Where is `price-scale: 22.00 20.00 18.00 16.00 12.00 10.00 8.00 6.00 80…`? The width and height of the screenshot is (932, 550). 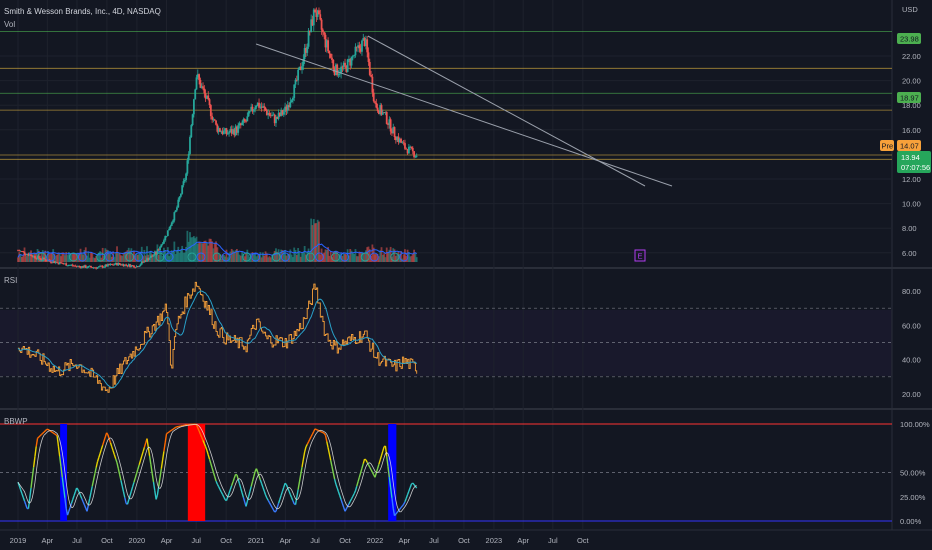 price-scale: 22.00 20.00 18.00 16.00 12.00 10.00 8.00 6.00 80… is located at coordinates (915, 289).